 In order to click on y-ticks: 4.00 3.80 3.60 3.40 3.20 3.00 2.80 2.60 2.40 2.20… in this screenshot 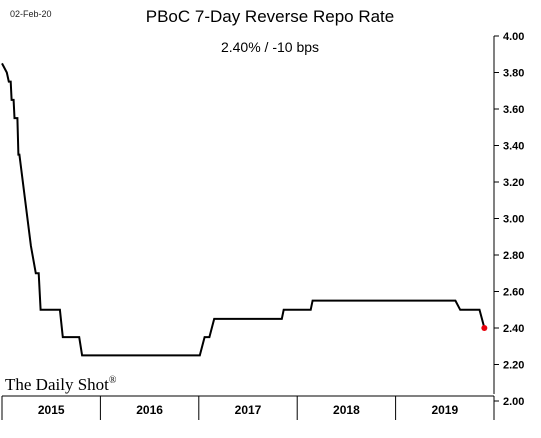, I will do `click(509, 219)`.